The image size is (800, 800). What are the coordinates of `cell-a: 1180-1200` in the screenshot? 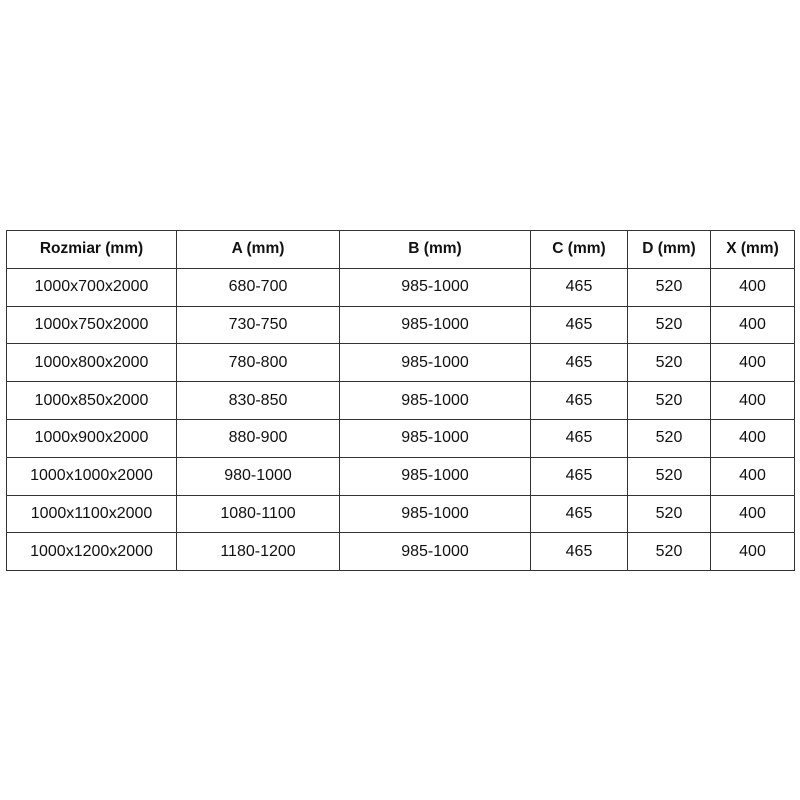 It's located at (258, 552).